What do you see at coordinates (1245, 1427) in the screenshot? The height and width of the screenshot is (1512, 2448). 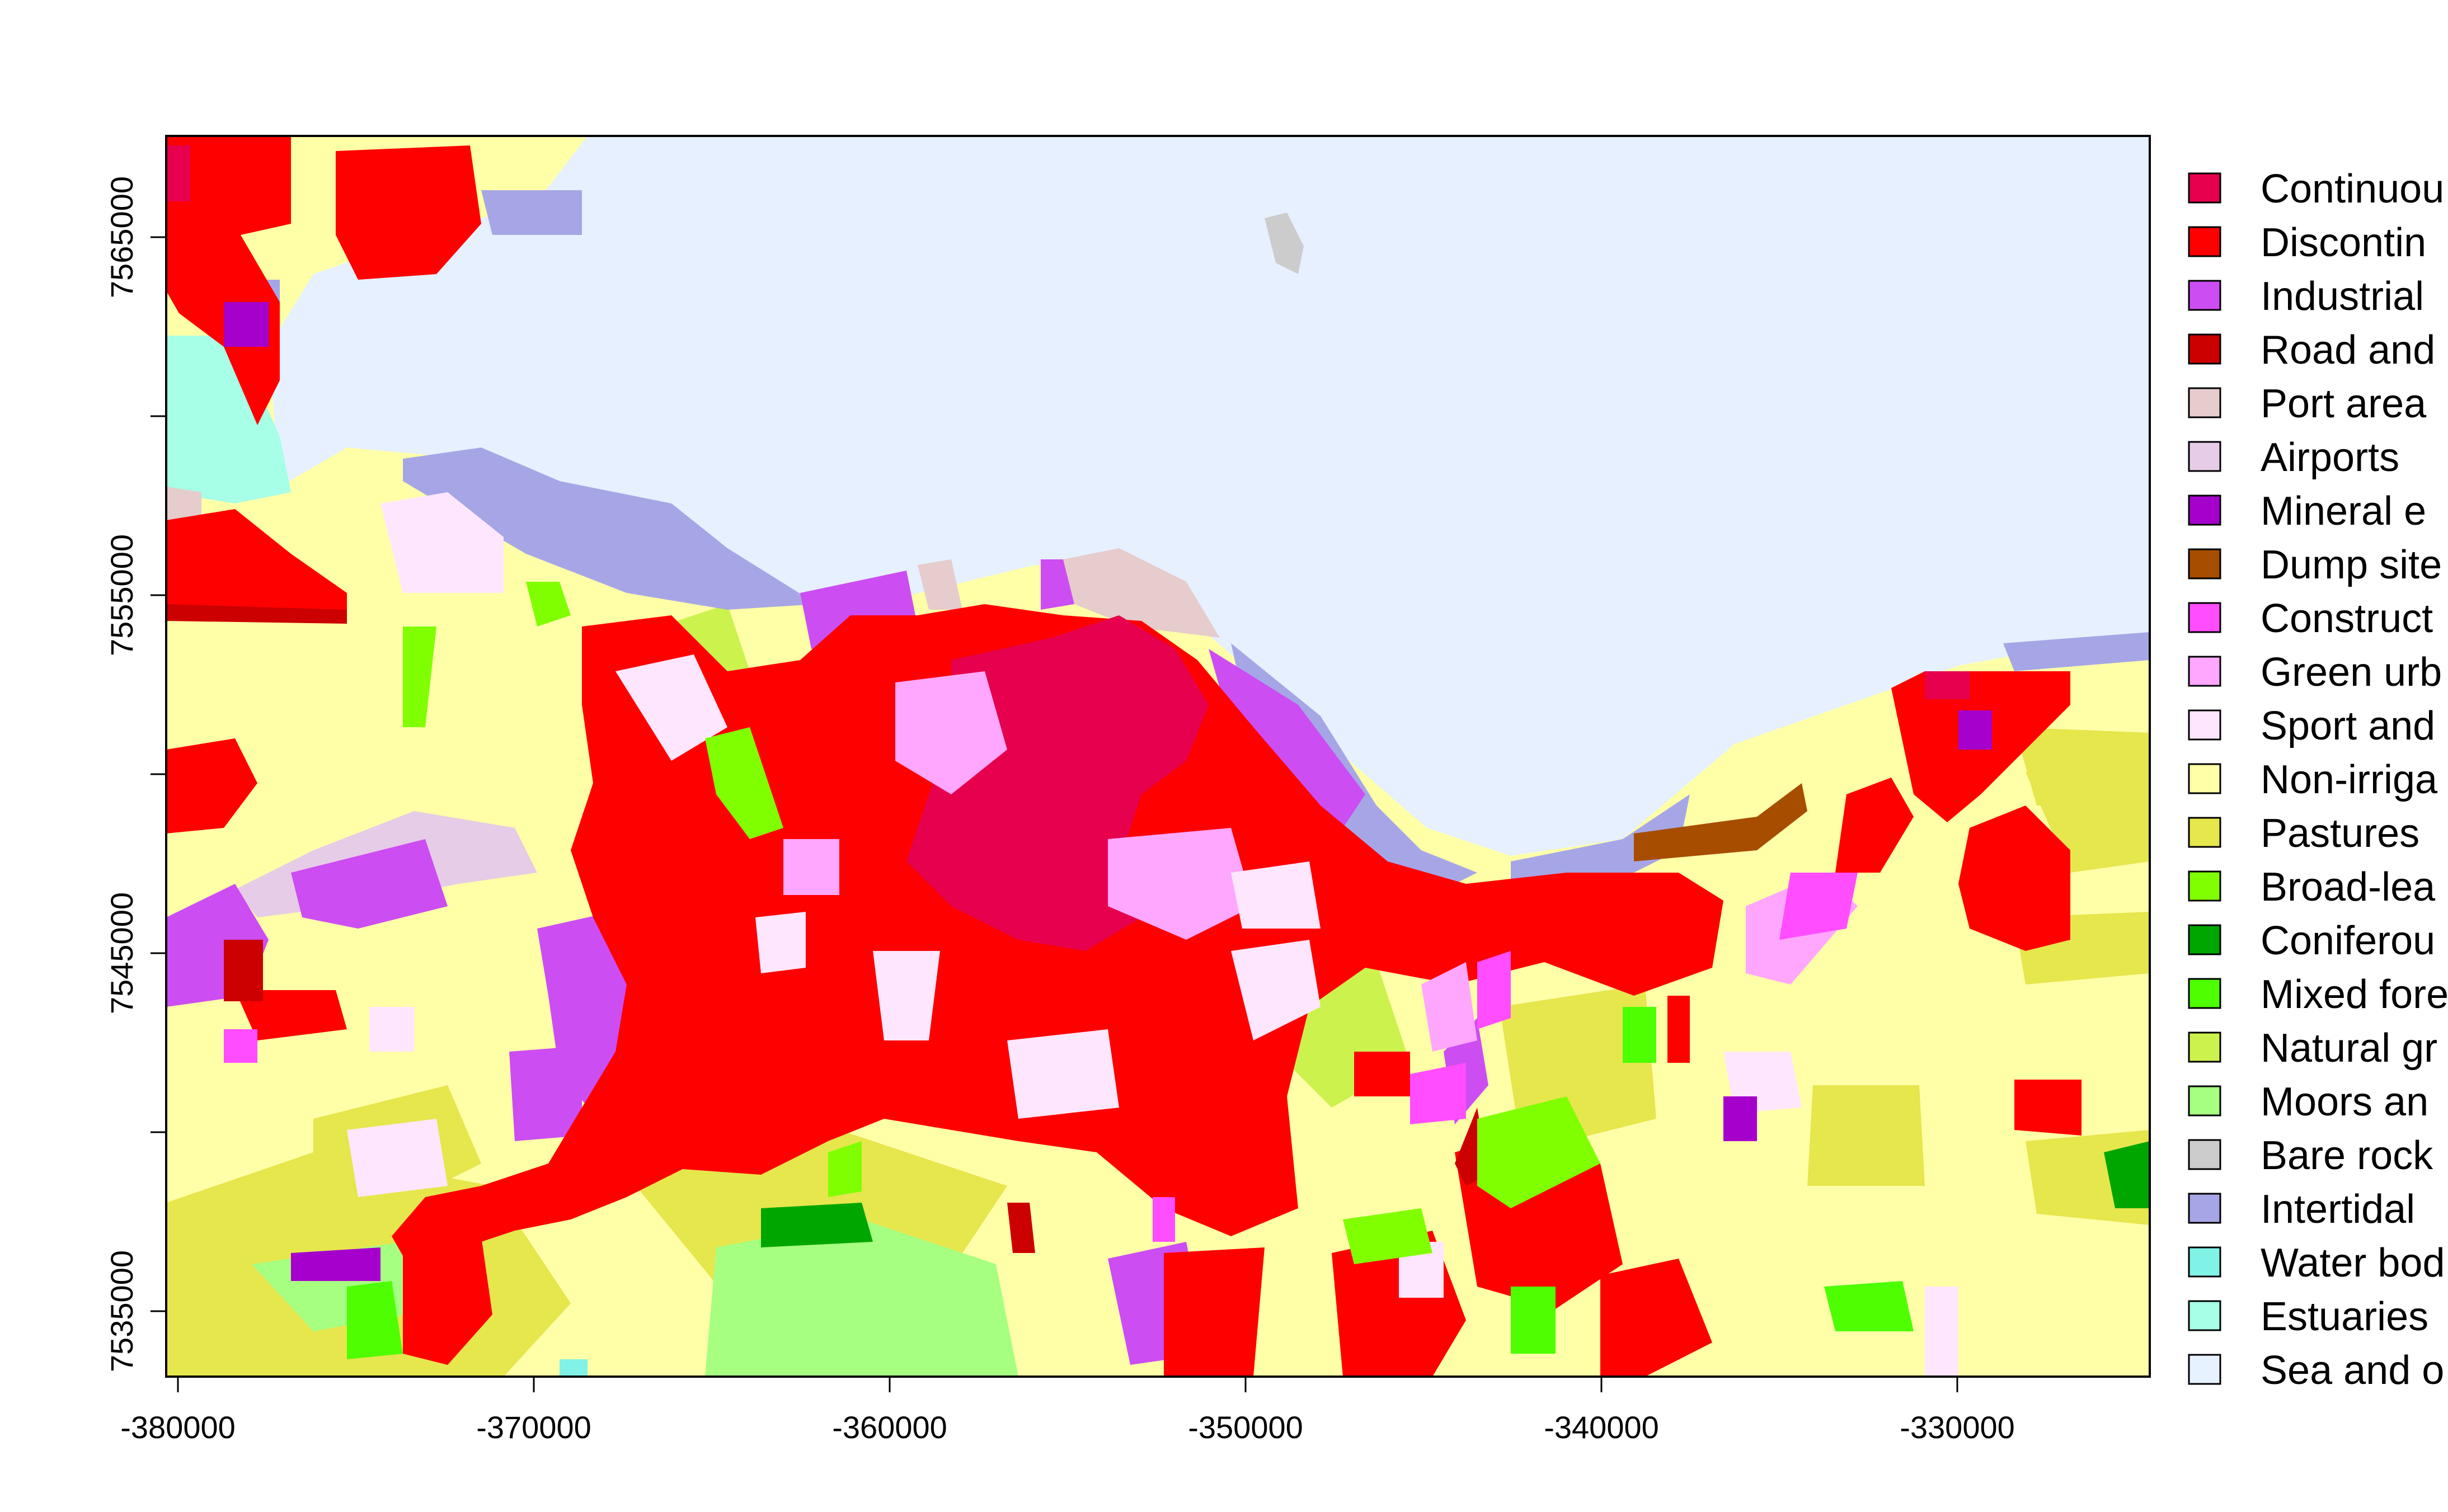 I see `x-tick-label: -350000` at bounding box center [1245, 1427].